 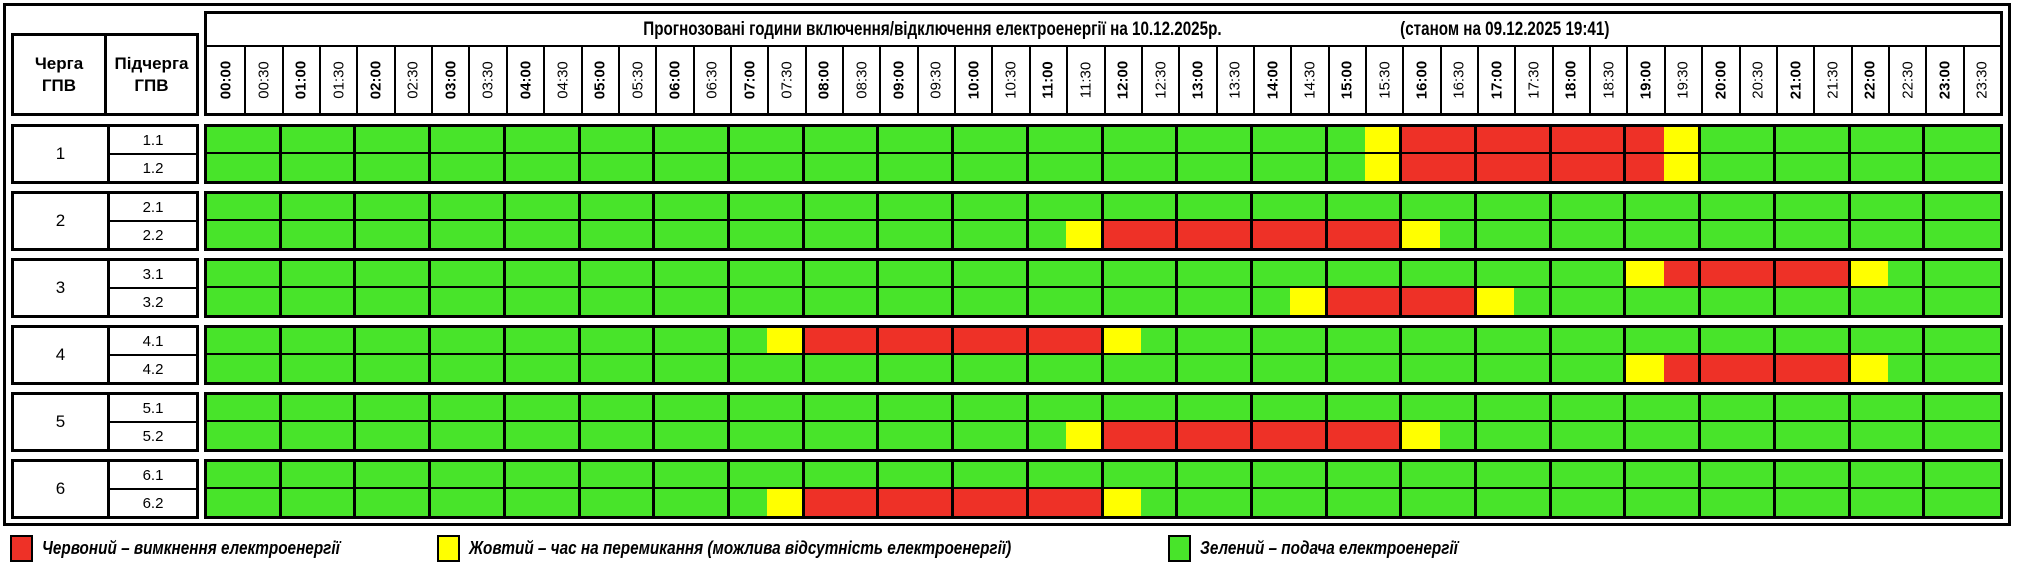 What do you see at coordinates (973, 341) in the screenshot?
I see `slot-4.1-10:00` at bounding box center [973, 341].